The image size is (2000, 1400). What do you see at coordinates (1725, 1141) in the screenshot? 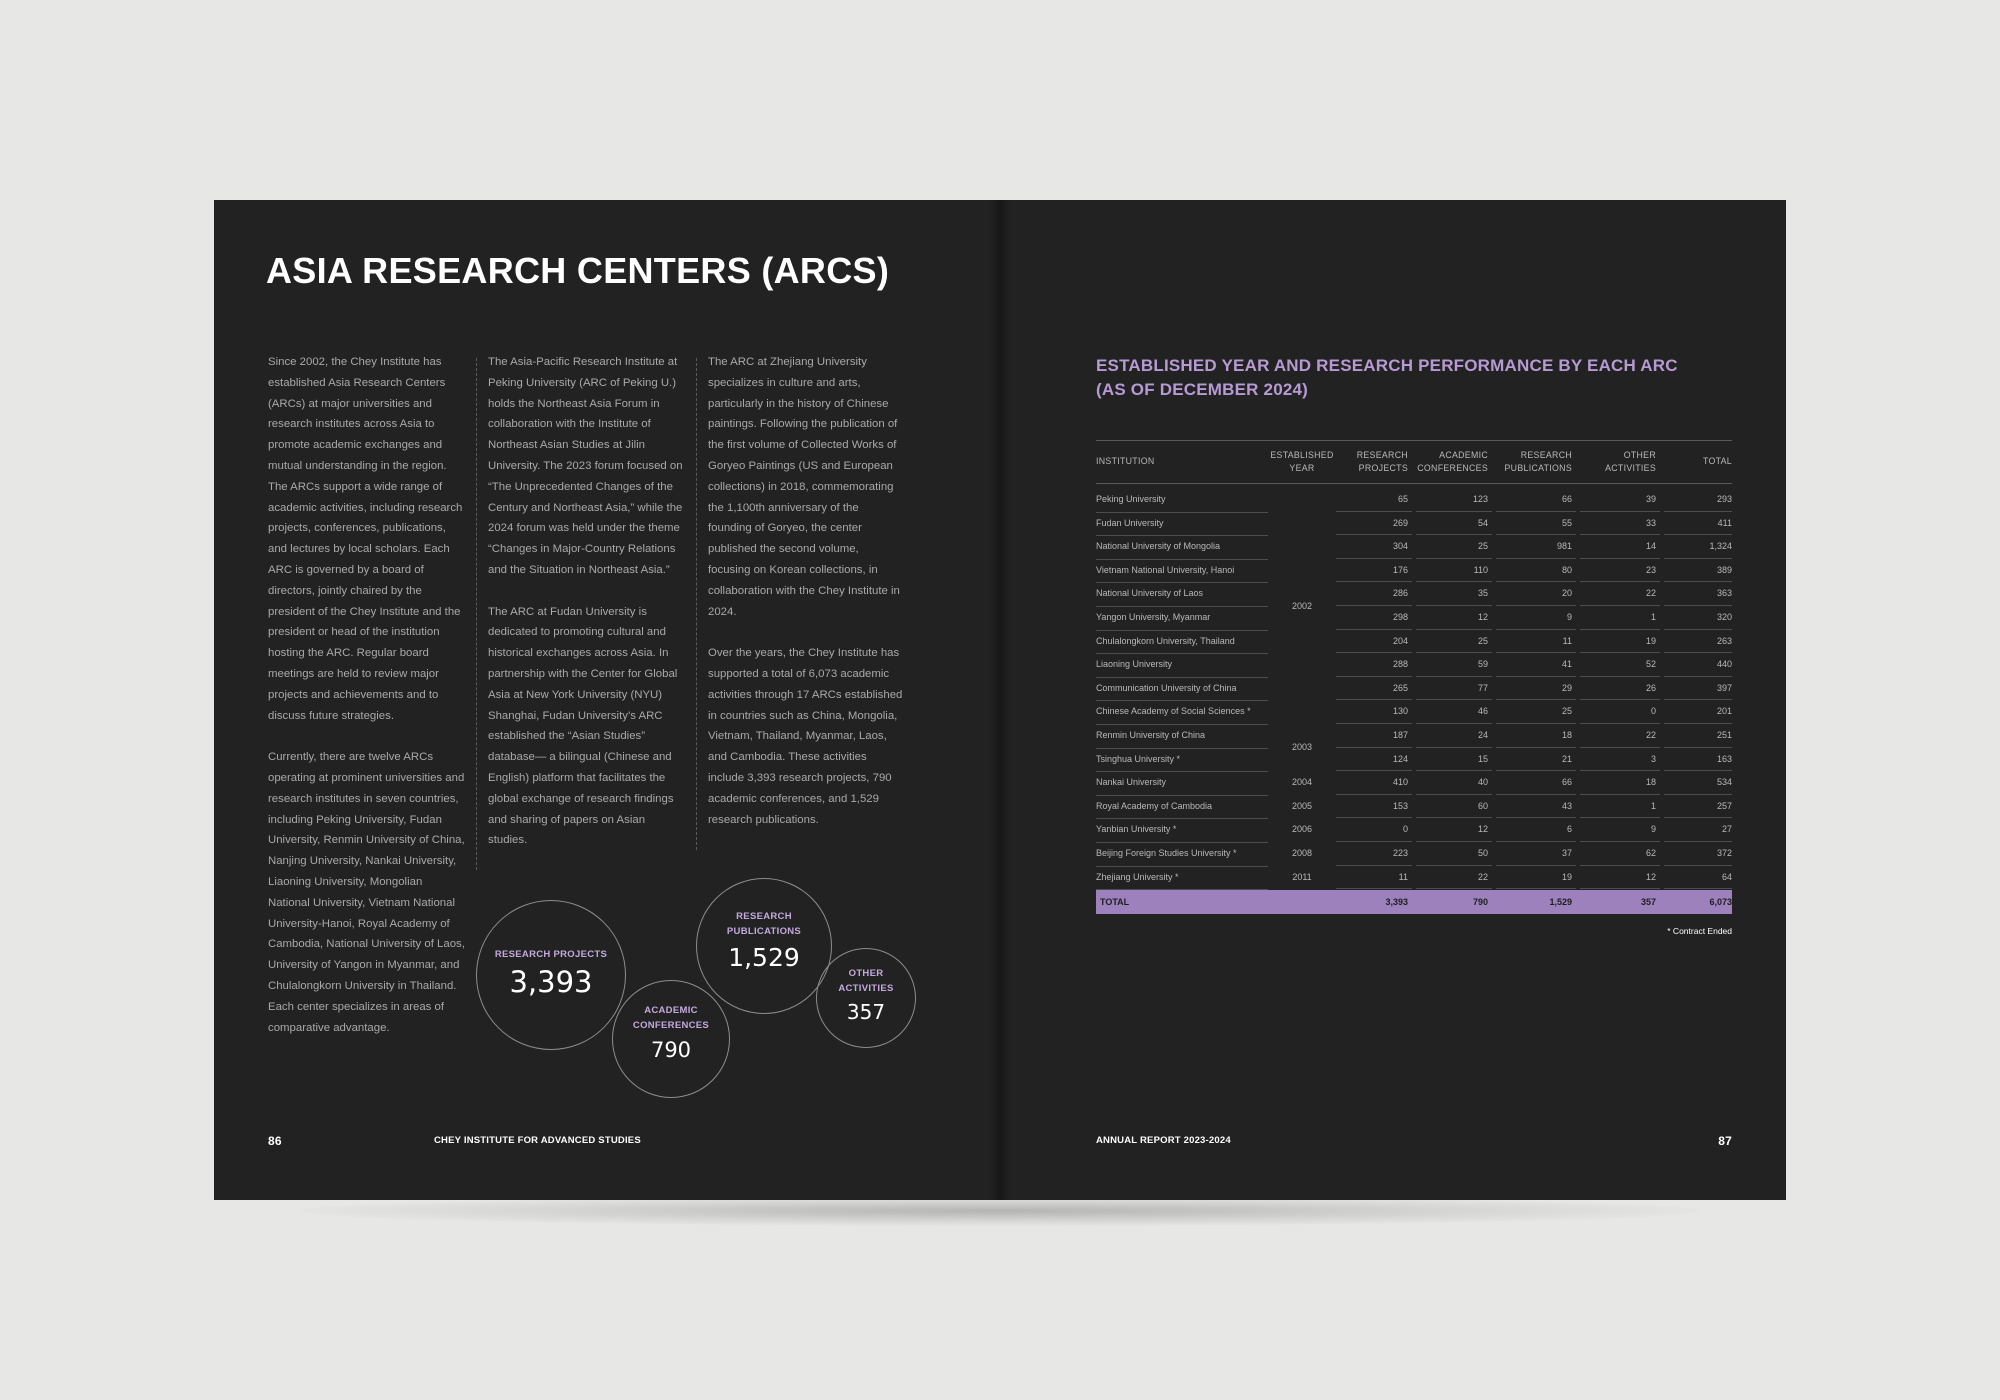
I see `page-number-right: 87` at bounding box center [1725, 1141].